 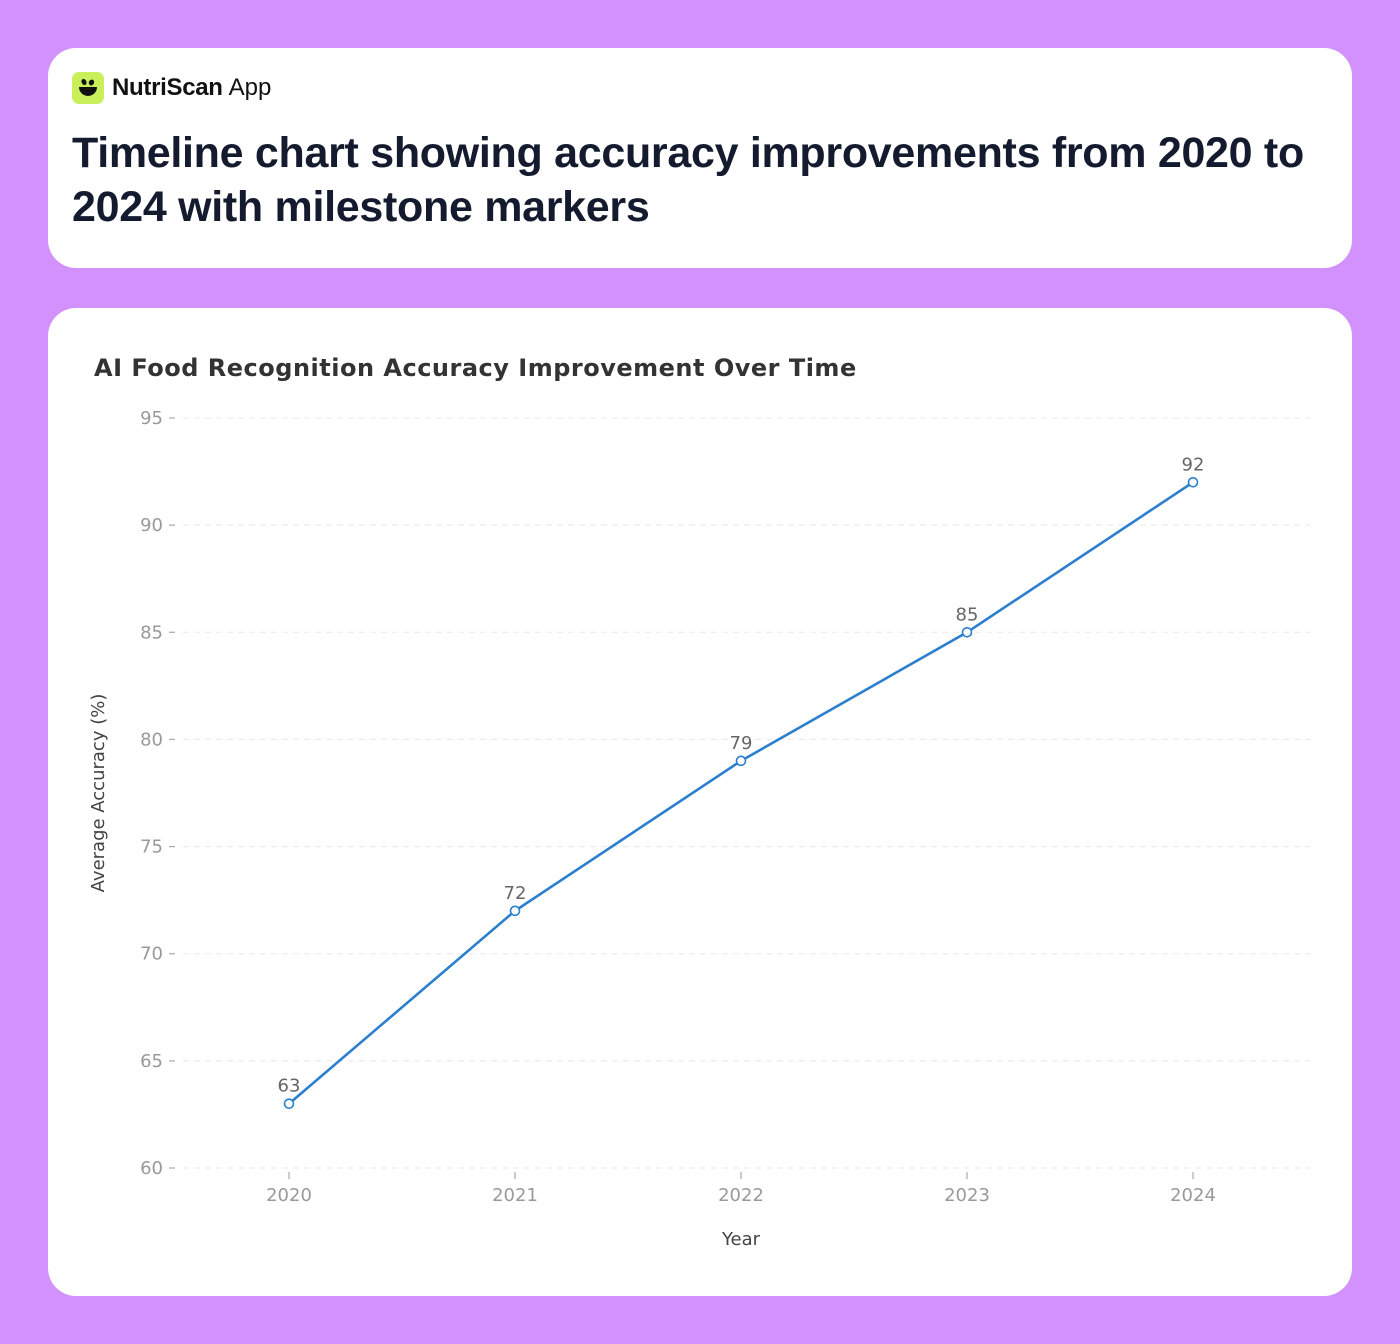 I want to click on y-tick-label: 70, so click(x=151, y=954).